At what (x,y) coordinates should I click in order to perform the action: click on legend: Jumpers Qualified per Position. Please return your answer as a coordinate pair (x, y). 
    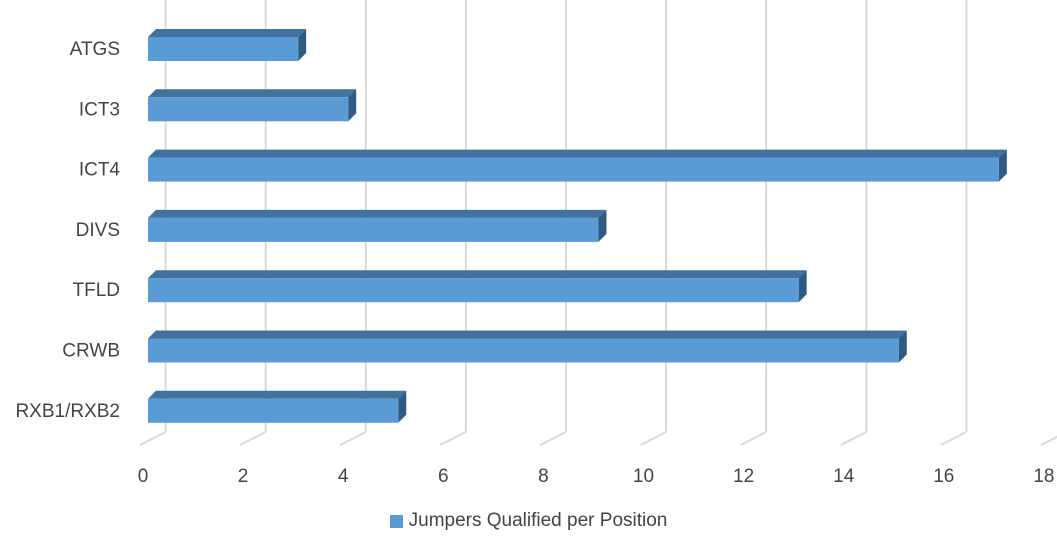
    Looking at the image, I should click on (528, 521).